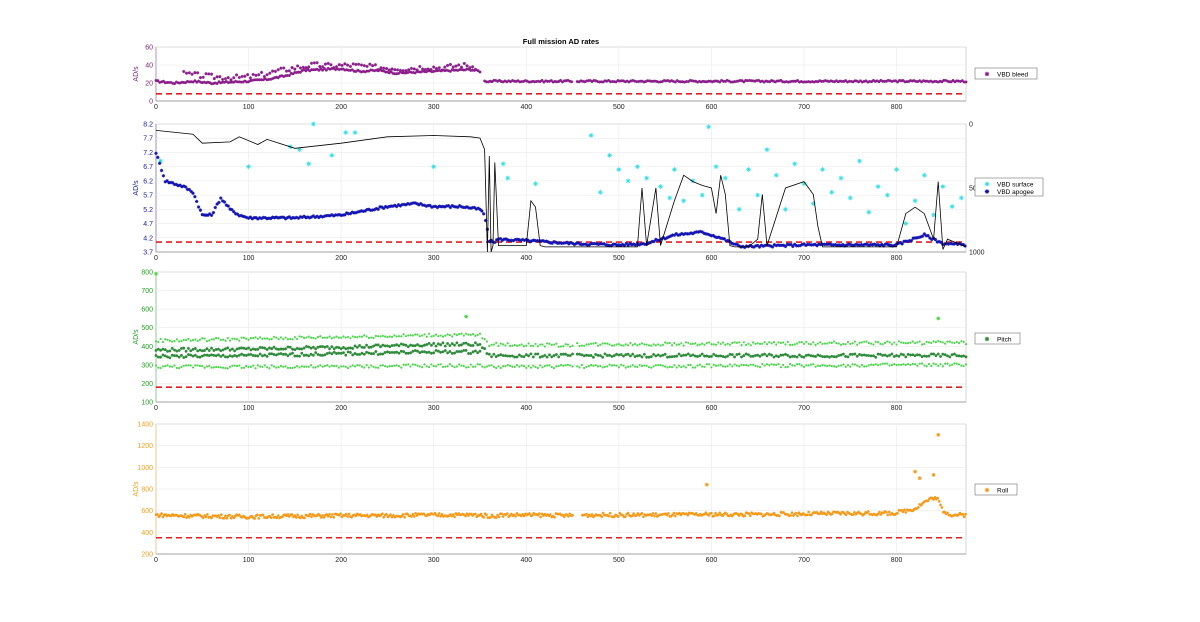 This screenshot has height=622, width=1200. What do you see at coordinates (341, 258) in the screenshot?
I see `x-tick-label: 200` at bounding box center [341, 258].